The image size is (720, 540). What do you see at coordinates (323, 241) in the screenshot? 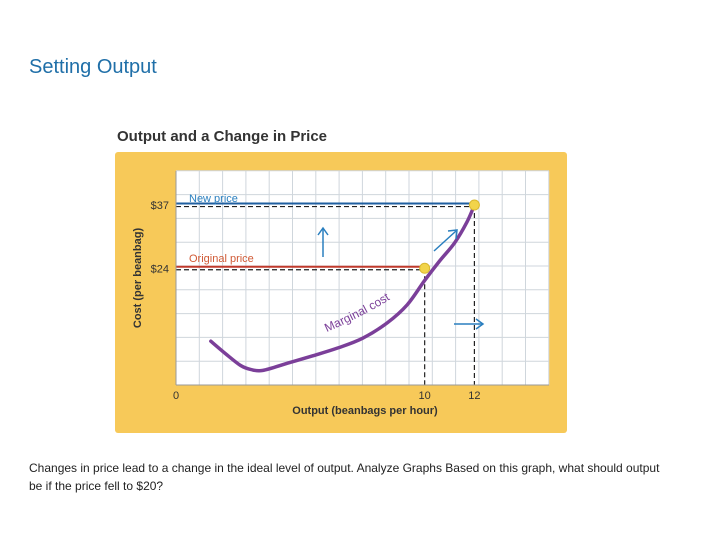
I see `up-arrow-icon` at bounding box center [323, 241].